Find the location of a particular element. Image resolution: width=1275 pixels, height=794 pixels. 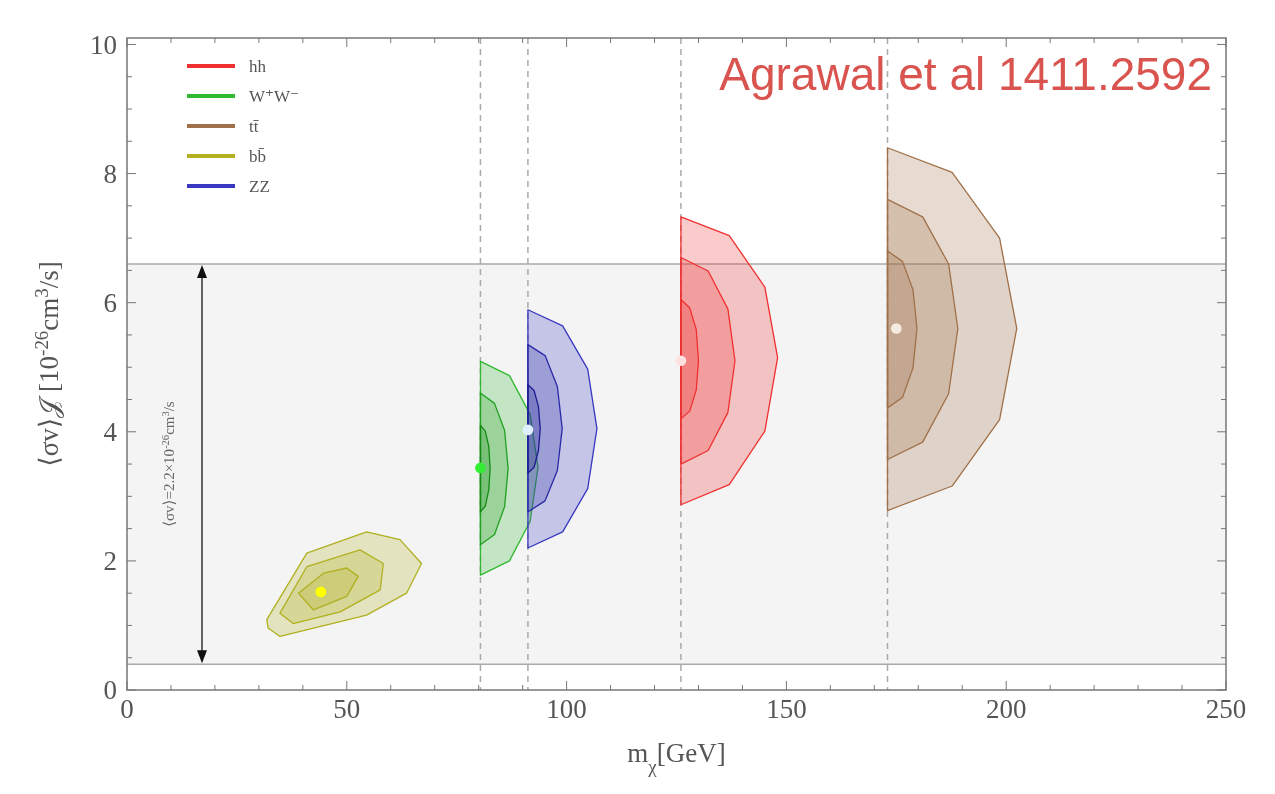

y-tick-label: 4 is located at coordinates (110, 432).